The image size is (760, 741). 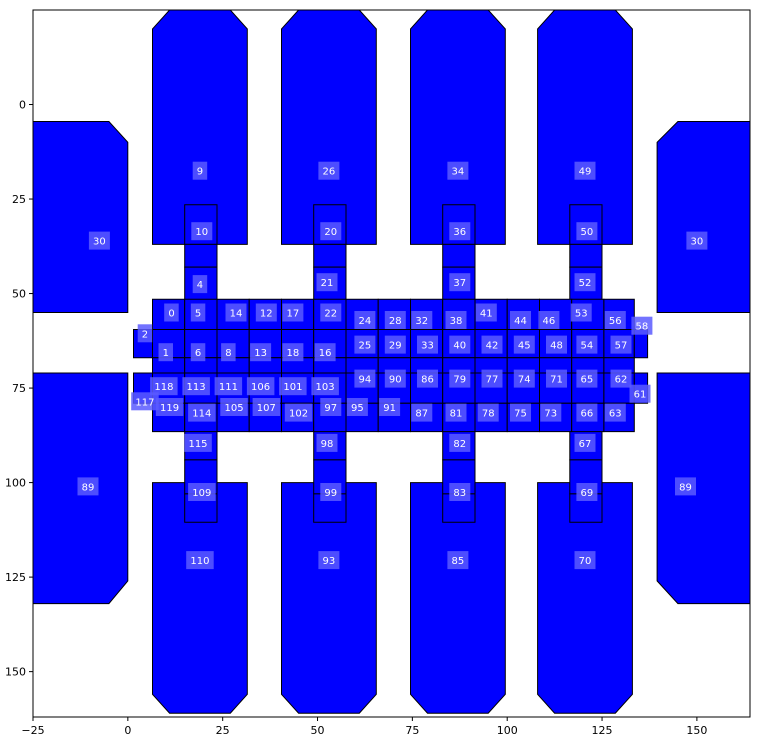 I want to click on region-label-79: 98, so click(x=327, y=442).